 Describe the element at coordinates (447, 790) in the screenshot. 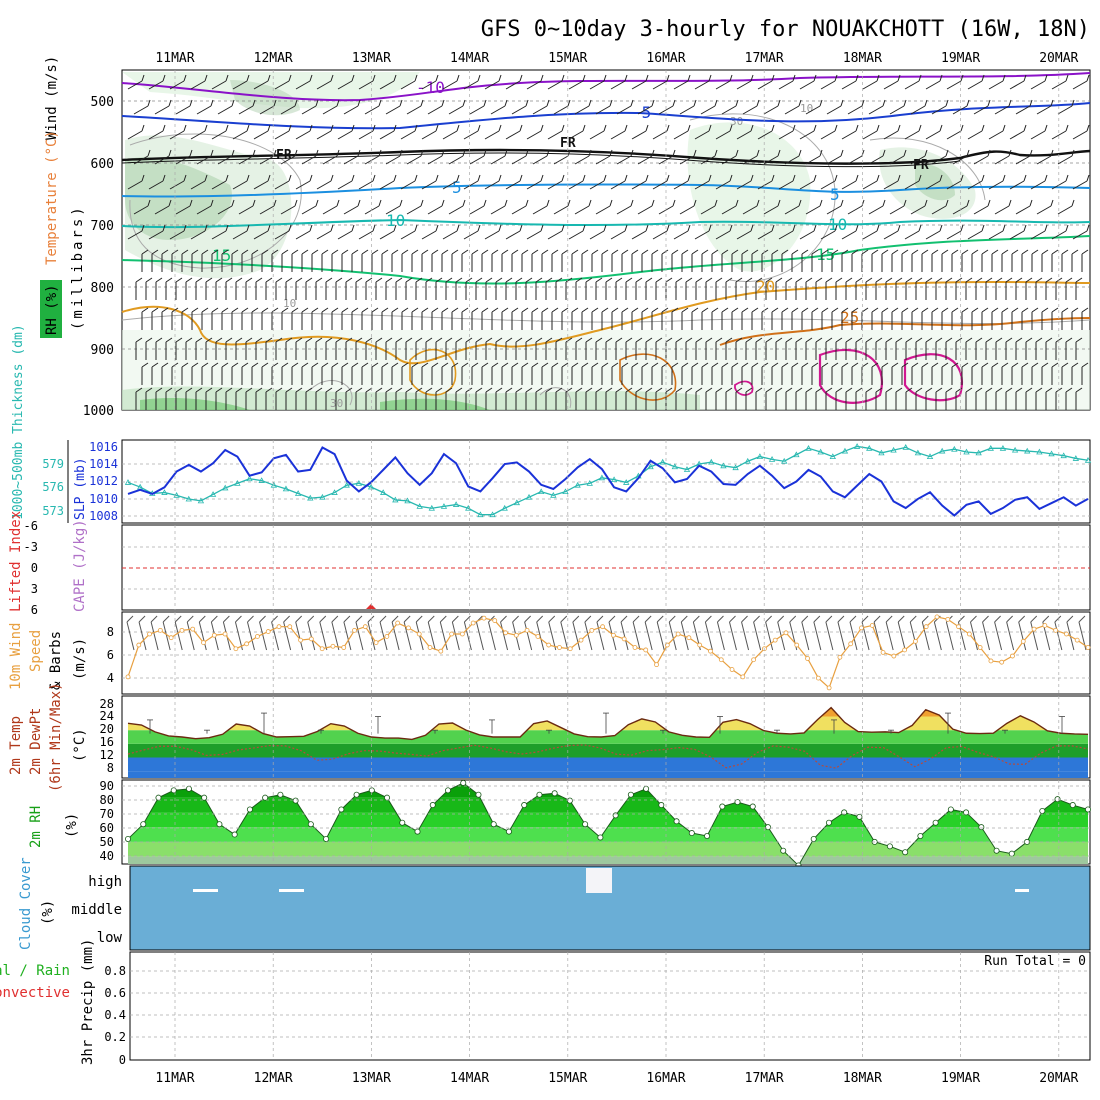

I see `rh-point` at that location.